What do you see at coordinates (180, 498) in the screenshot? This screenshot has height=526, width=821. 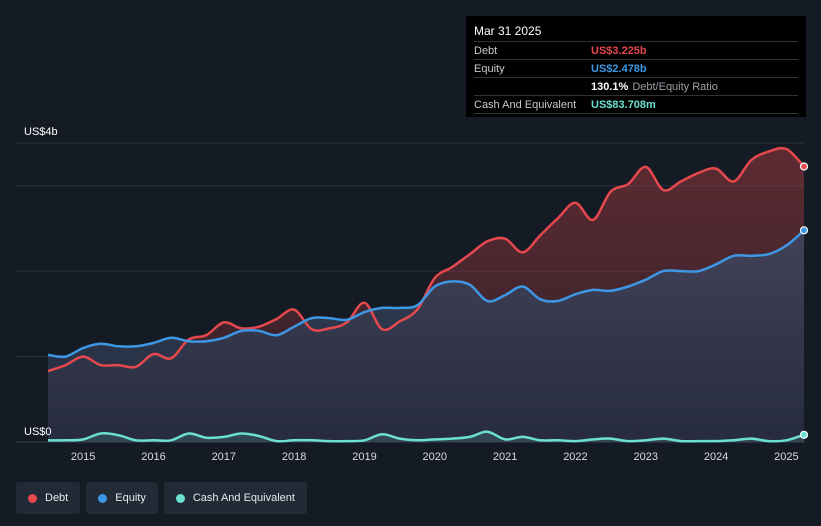 I see `legend-dot-cash-icon` at bounding box center [180, 498].